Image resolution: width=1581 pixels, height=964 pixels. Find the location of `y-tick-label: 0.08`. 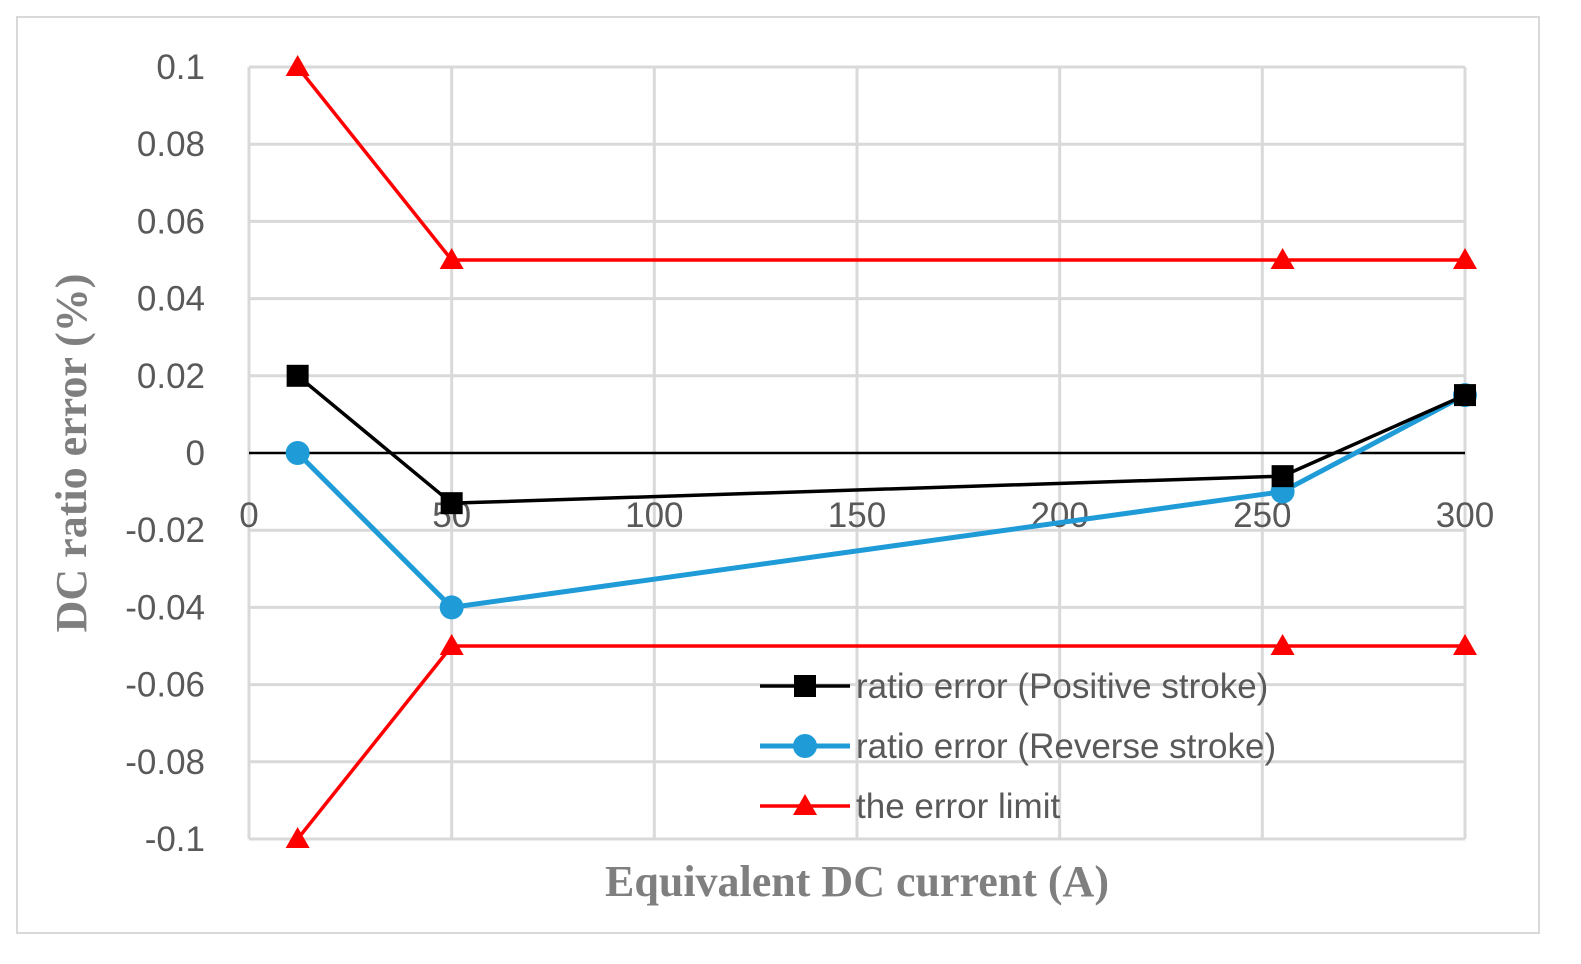

y-tick-label: 0.08 is located at coordinates (171, 144).